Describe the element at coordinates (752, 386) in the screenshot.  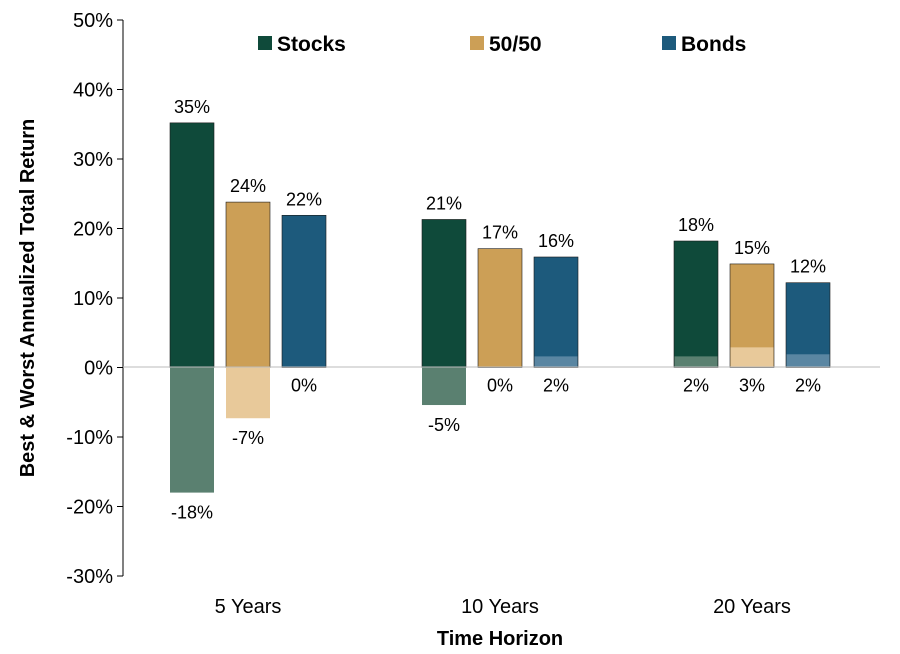
I see `data-label-worst: 3%` at that location.